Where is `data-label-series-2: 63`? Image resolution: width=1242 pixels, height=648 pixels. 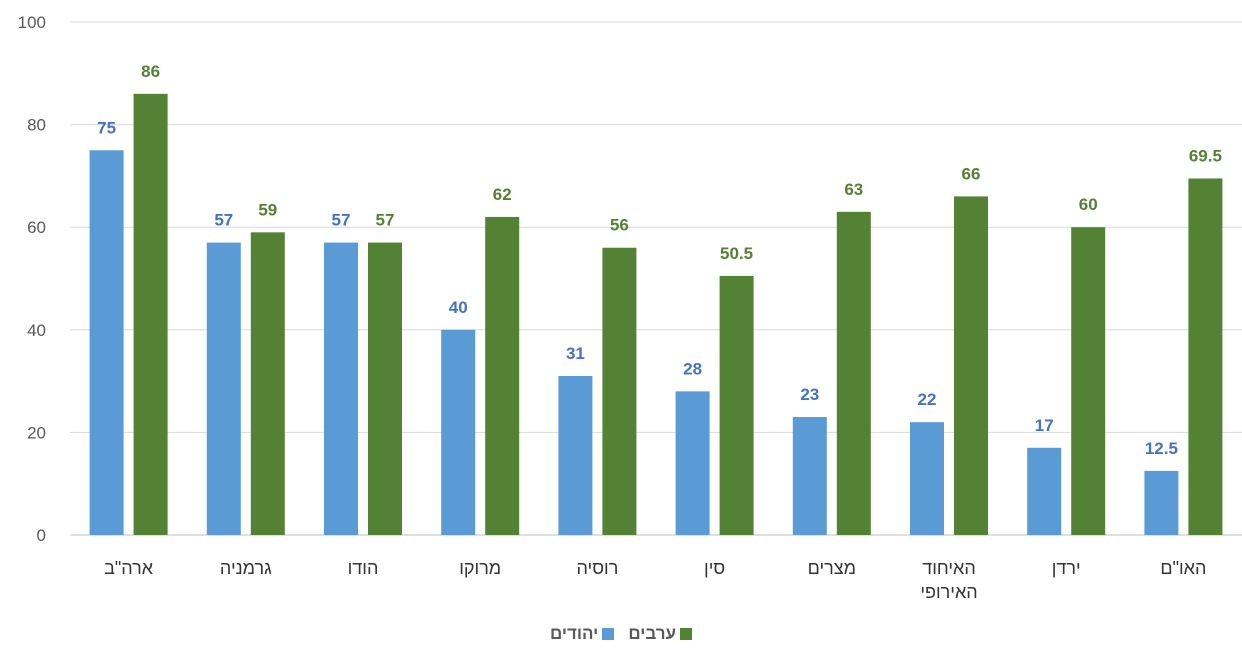 data-label-series-2: 63 is located at coordinates (853, 189).